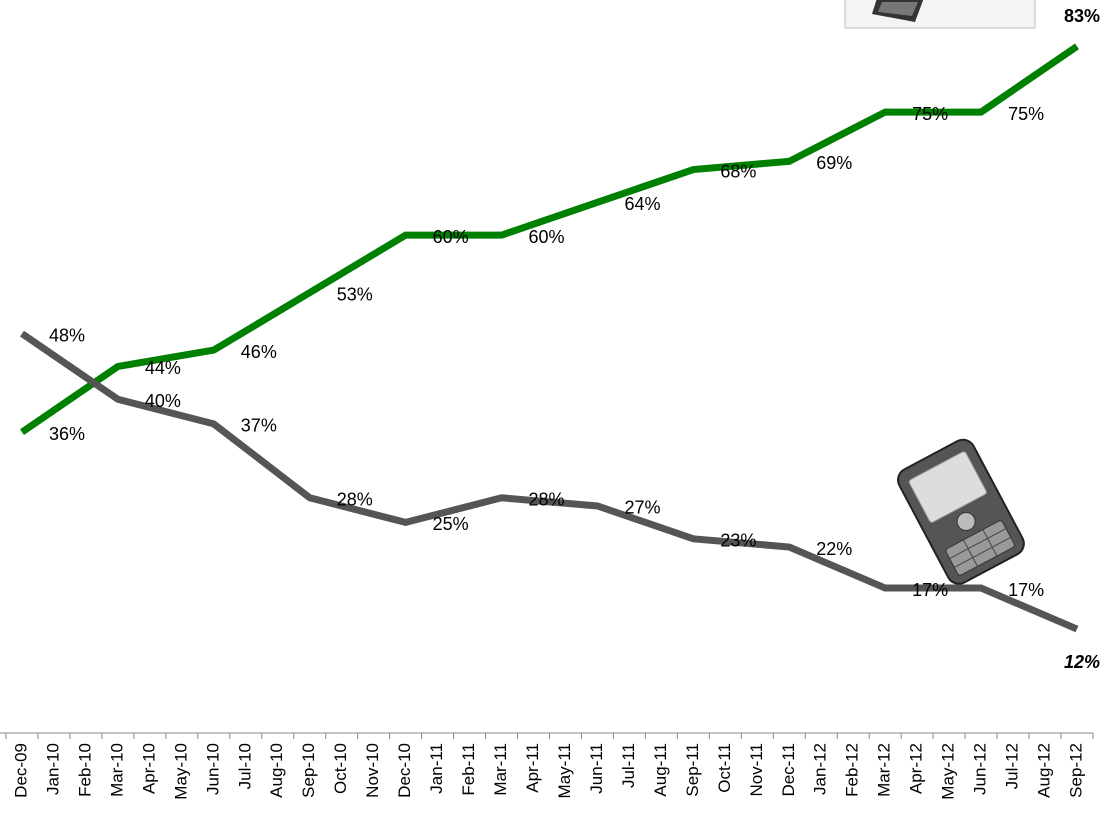  What do you see at coordinates (724, 768) in the screenshot?
I see `x-tick-label: Oct-11` at bounding box center [724, 768].